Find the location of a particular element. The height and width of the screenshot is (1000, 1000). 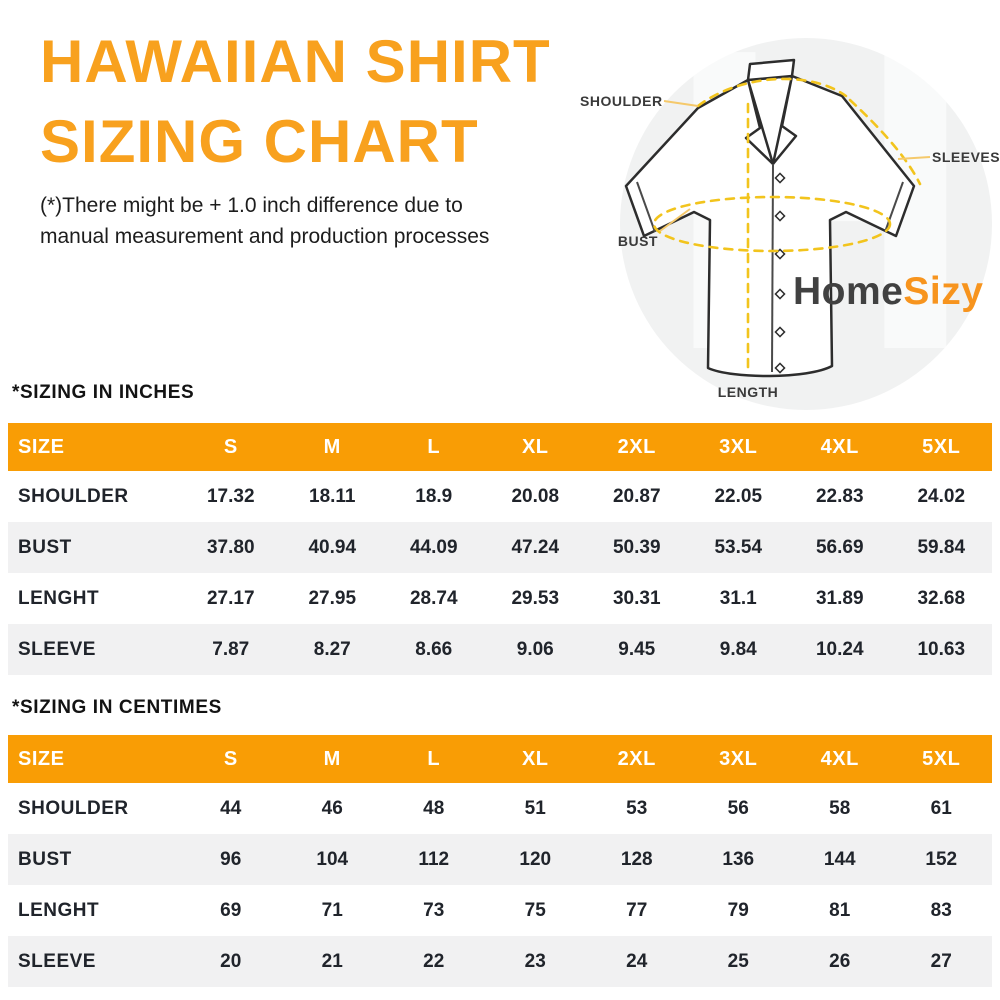

logo-sizy: Sizy is located at coordinates (943, 291).